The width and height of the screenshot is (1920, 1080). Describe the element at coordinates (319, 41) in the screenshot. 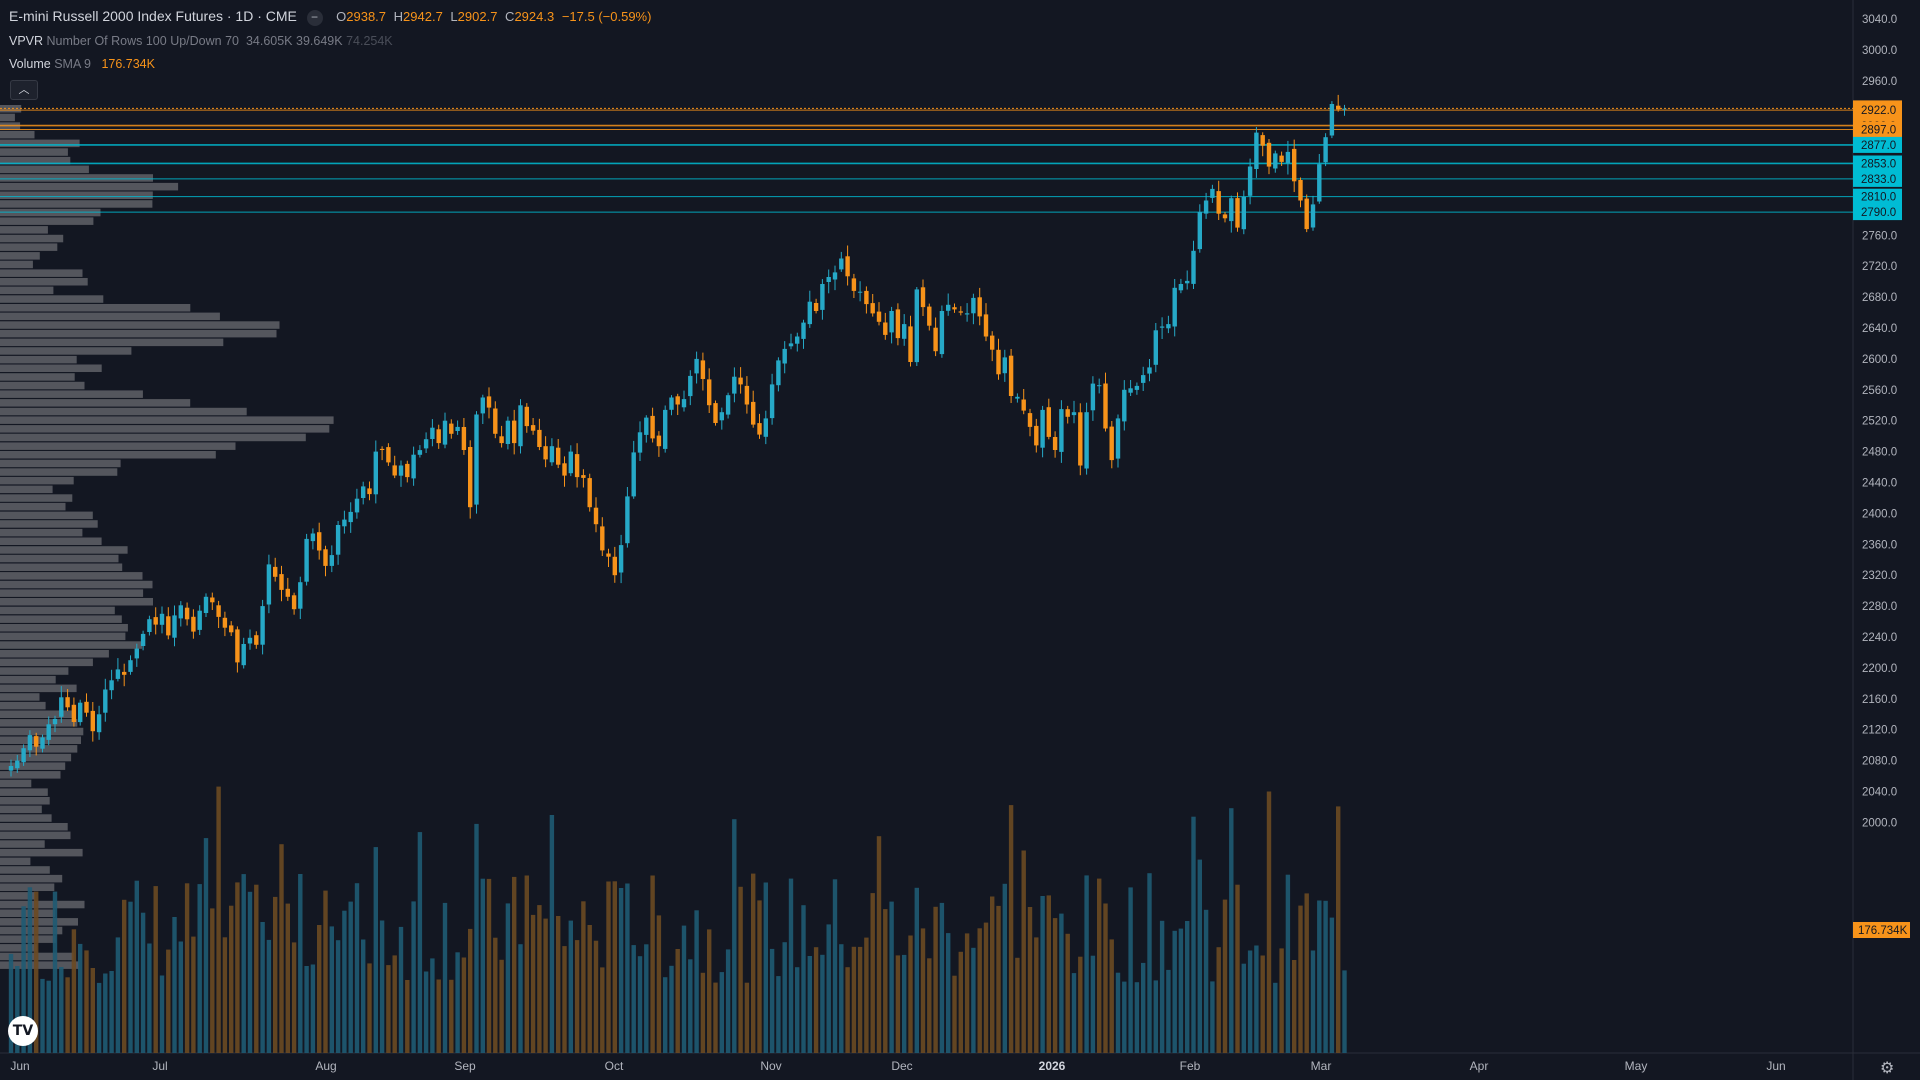

I see `vpvr-down: 39.649K` at that location.